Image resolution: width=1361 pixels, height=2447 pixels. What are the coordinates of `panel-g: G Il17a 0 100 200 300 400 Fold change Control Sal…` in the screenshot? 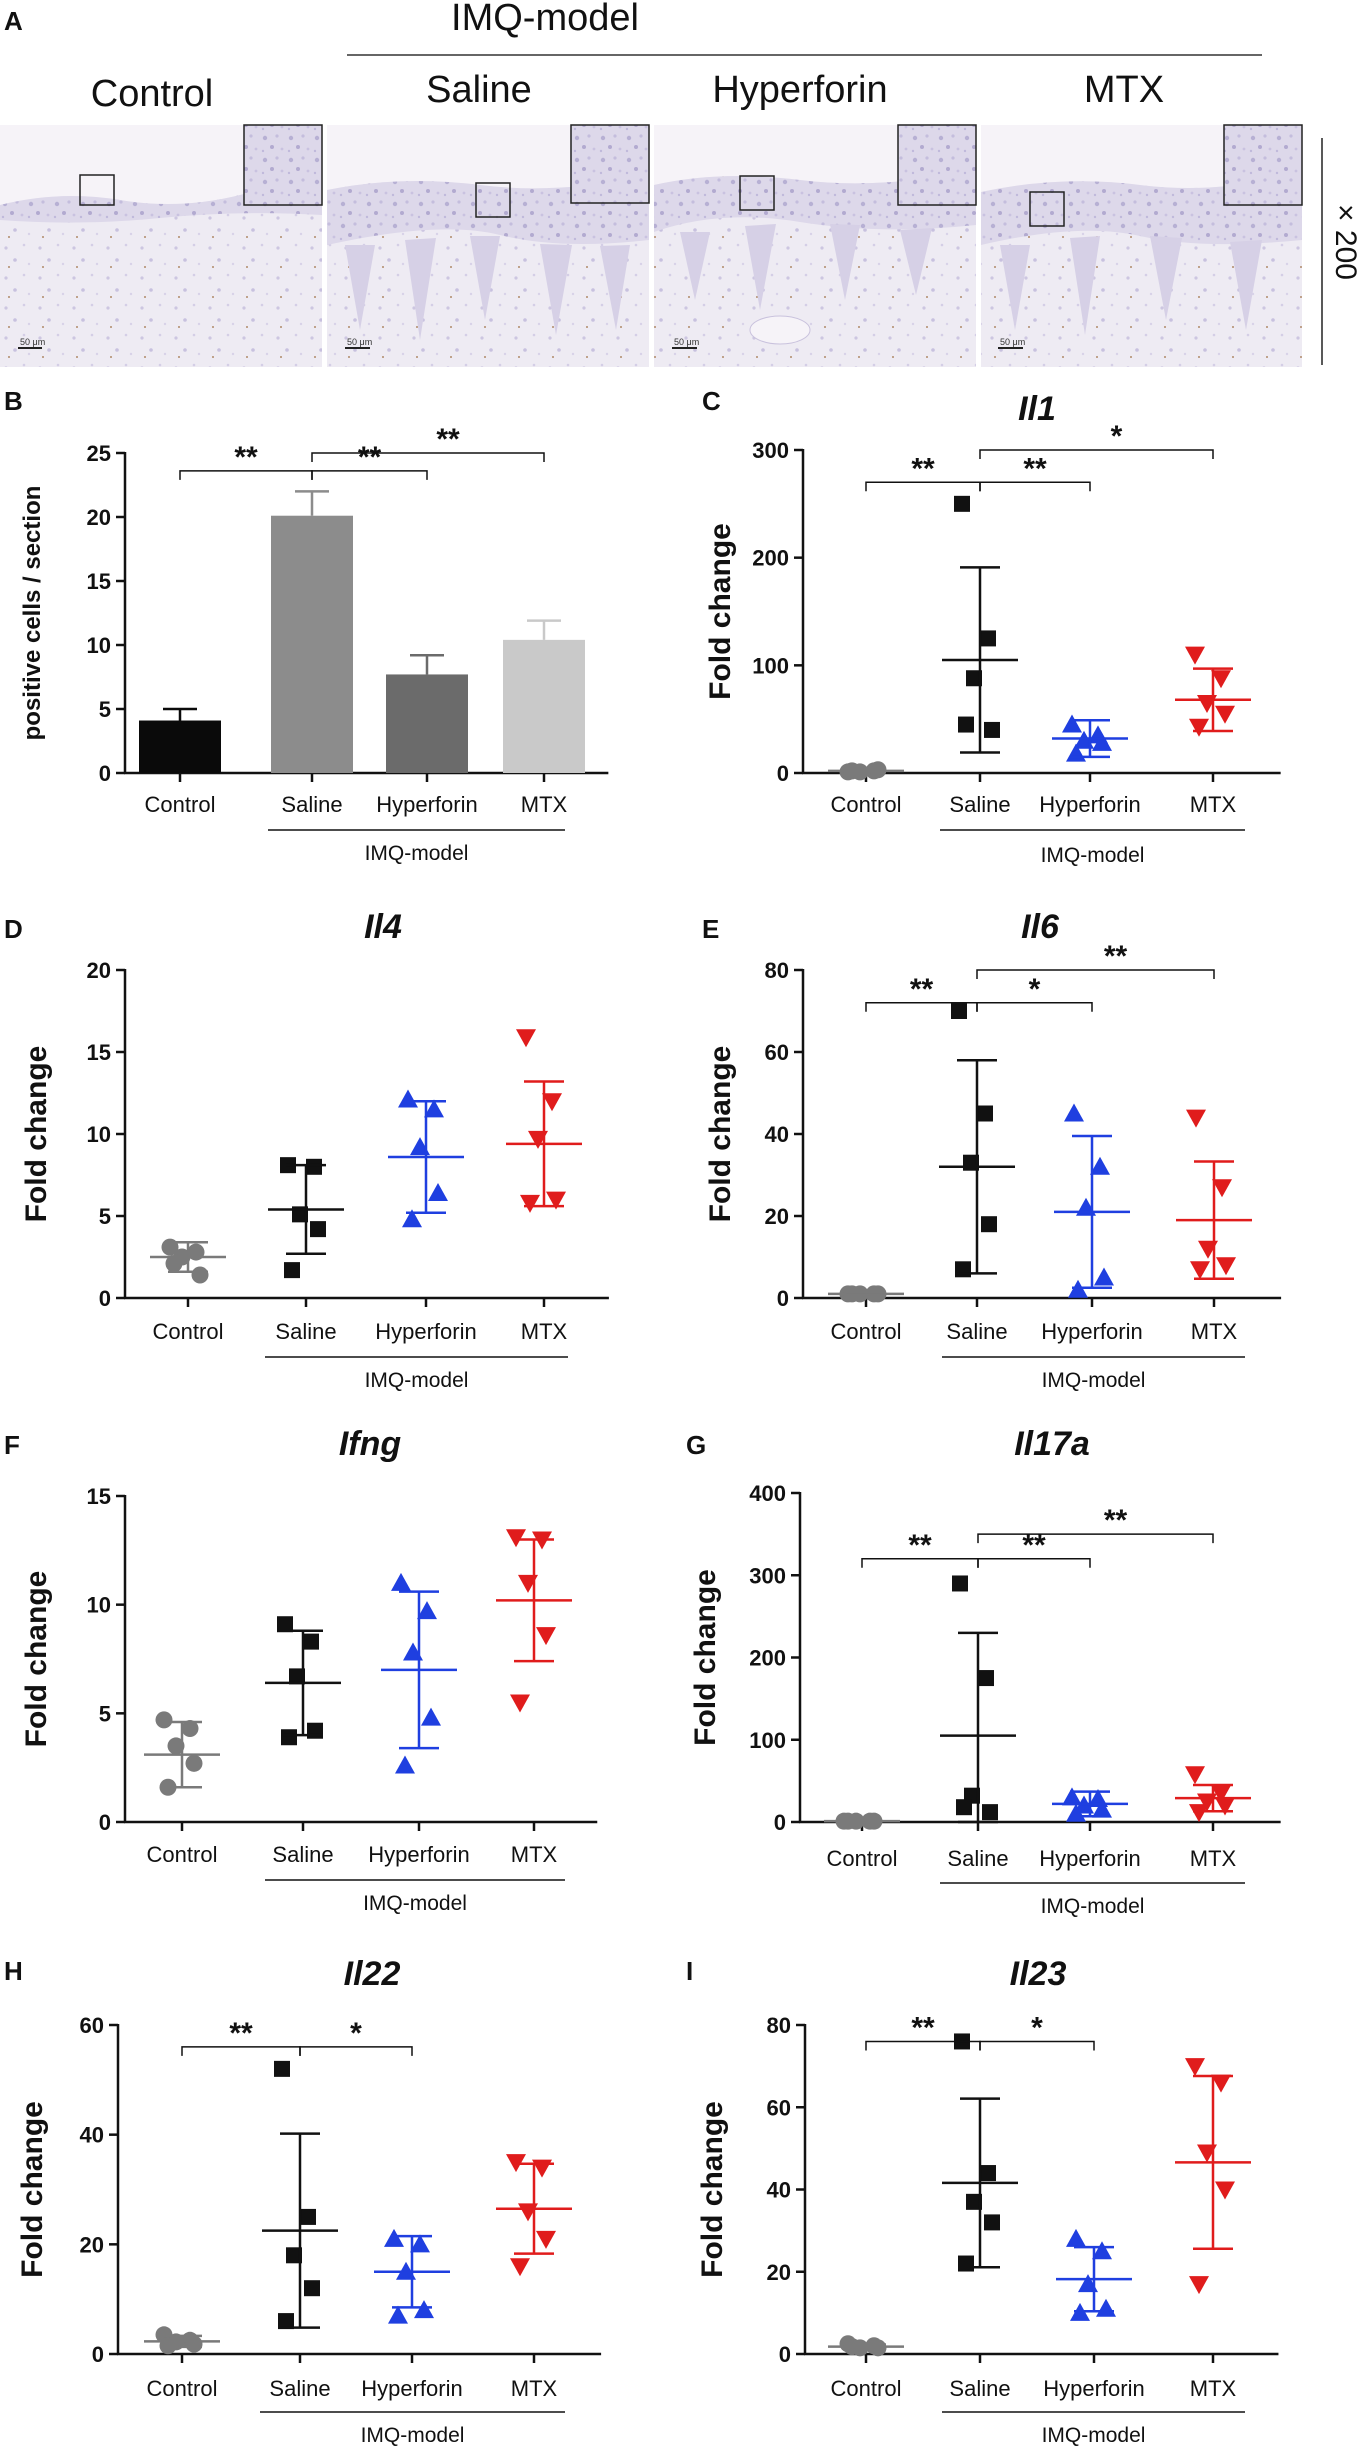 It's located at (983, 1671).